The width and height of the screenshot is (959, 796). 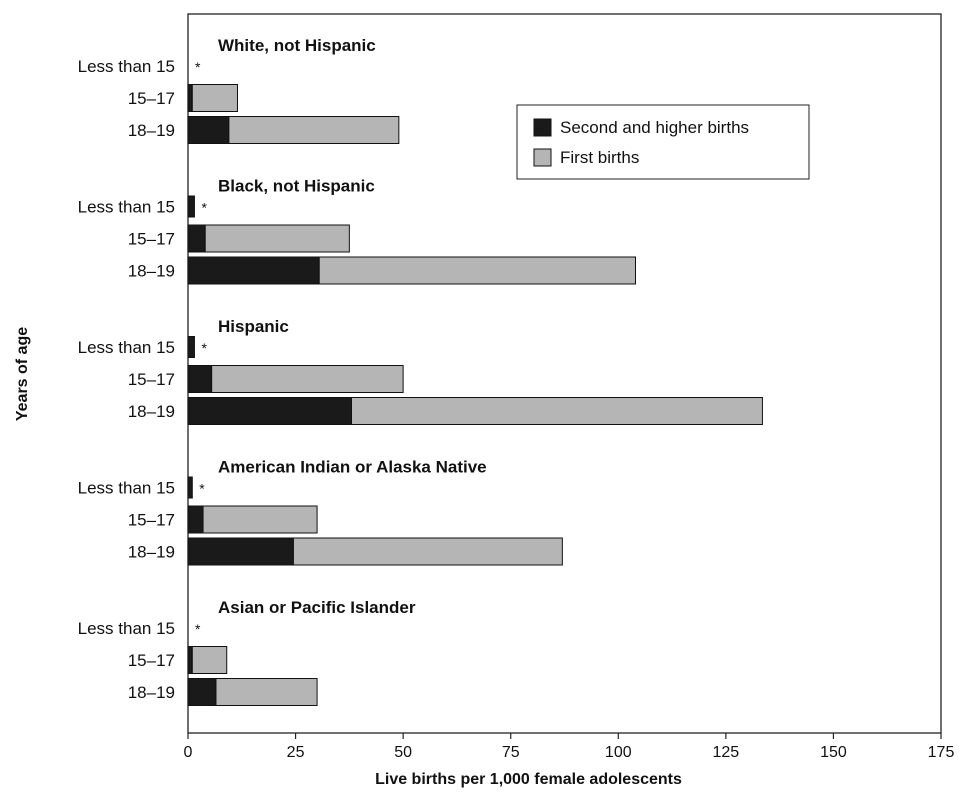 What do you see at coordinates (317, 607) in the screenshot?
I see `group-title-4: Asian or Pacific Islander` at bounding box center [317, 607].